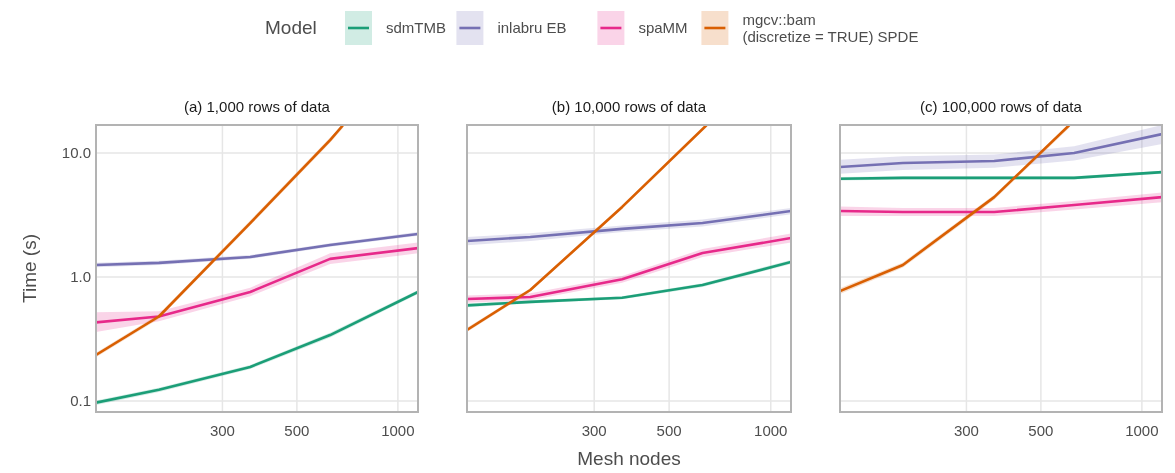 The image size is (1175, 473). I want to click on chart-title: (a) 1,000 rows of data, so click(257, 106).